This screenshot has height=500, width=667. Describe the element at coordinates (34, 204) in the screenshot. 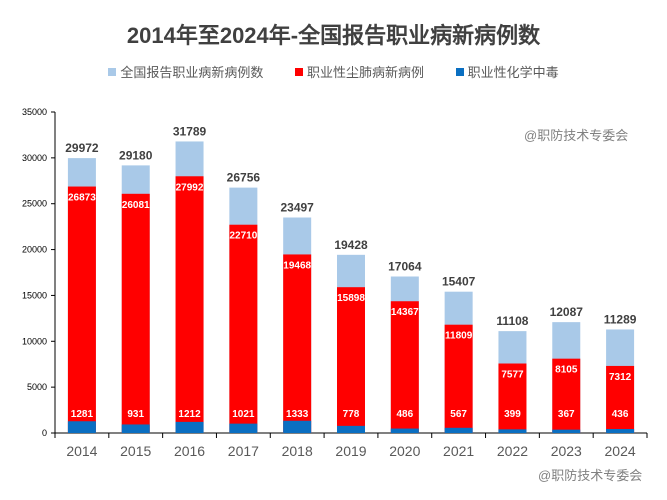

I see `y-tick-label: 25000` at that location.